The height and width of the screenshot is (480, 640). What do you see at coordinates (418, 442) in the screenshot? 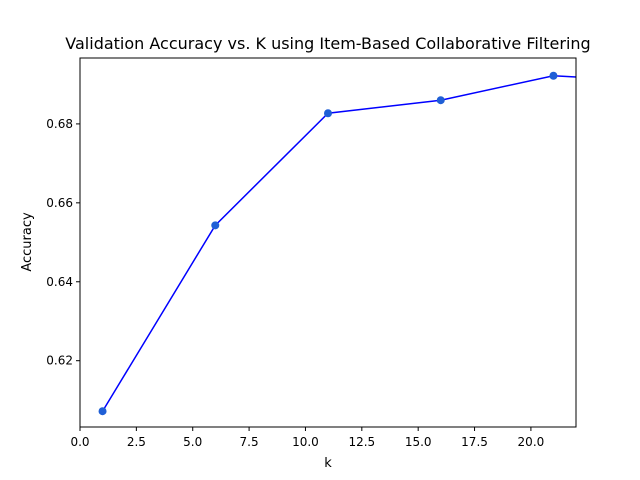
I see `x-tick-label: 15.0` at bounding box center [418, 442].